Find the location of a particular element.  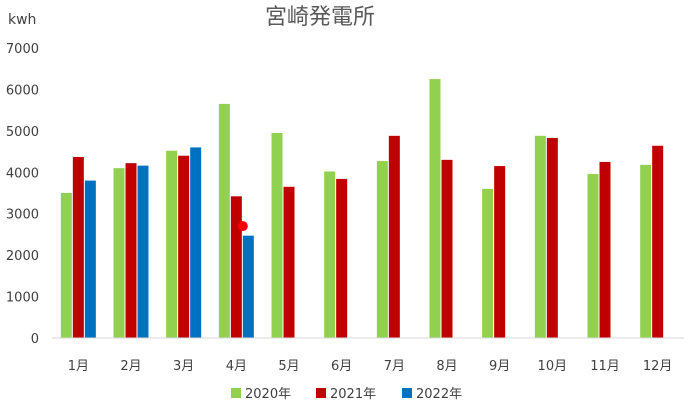

x-tick-label: 6月 is located at coordinates (341, 366).